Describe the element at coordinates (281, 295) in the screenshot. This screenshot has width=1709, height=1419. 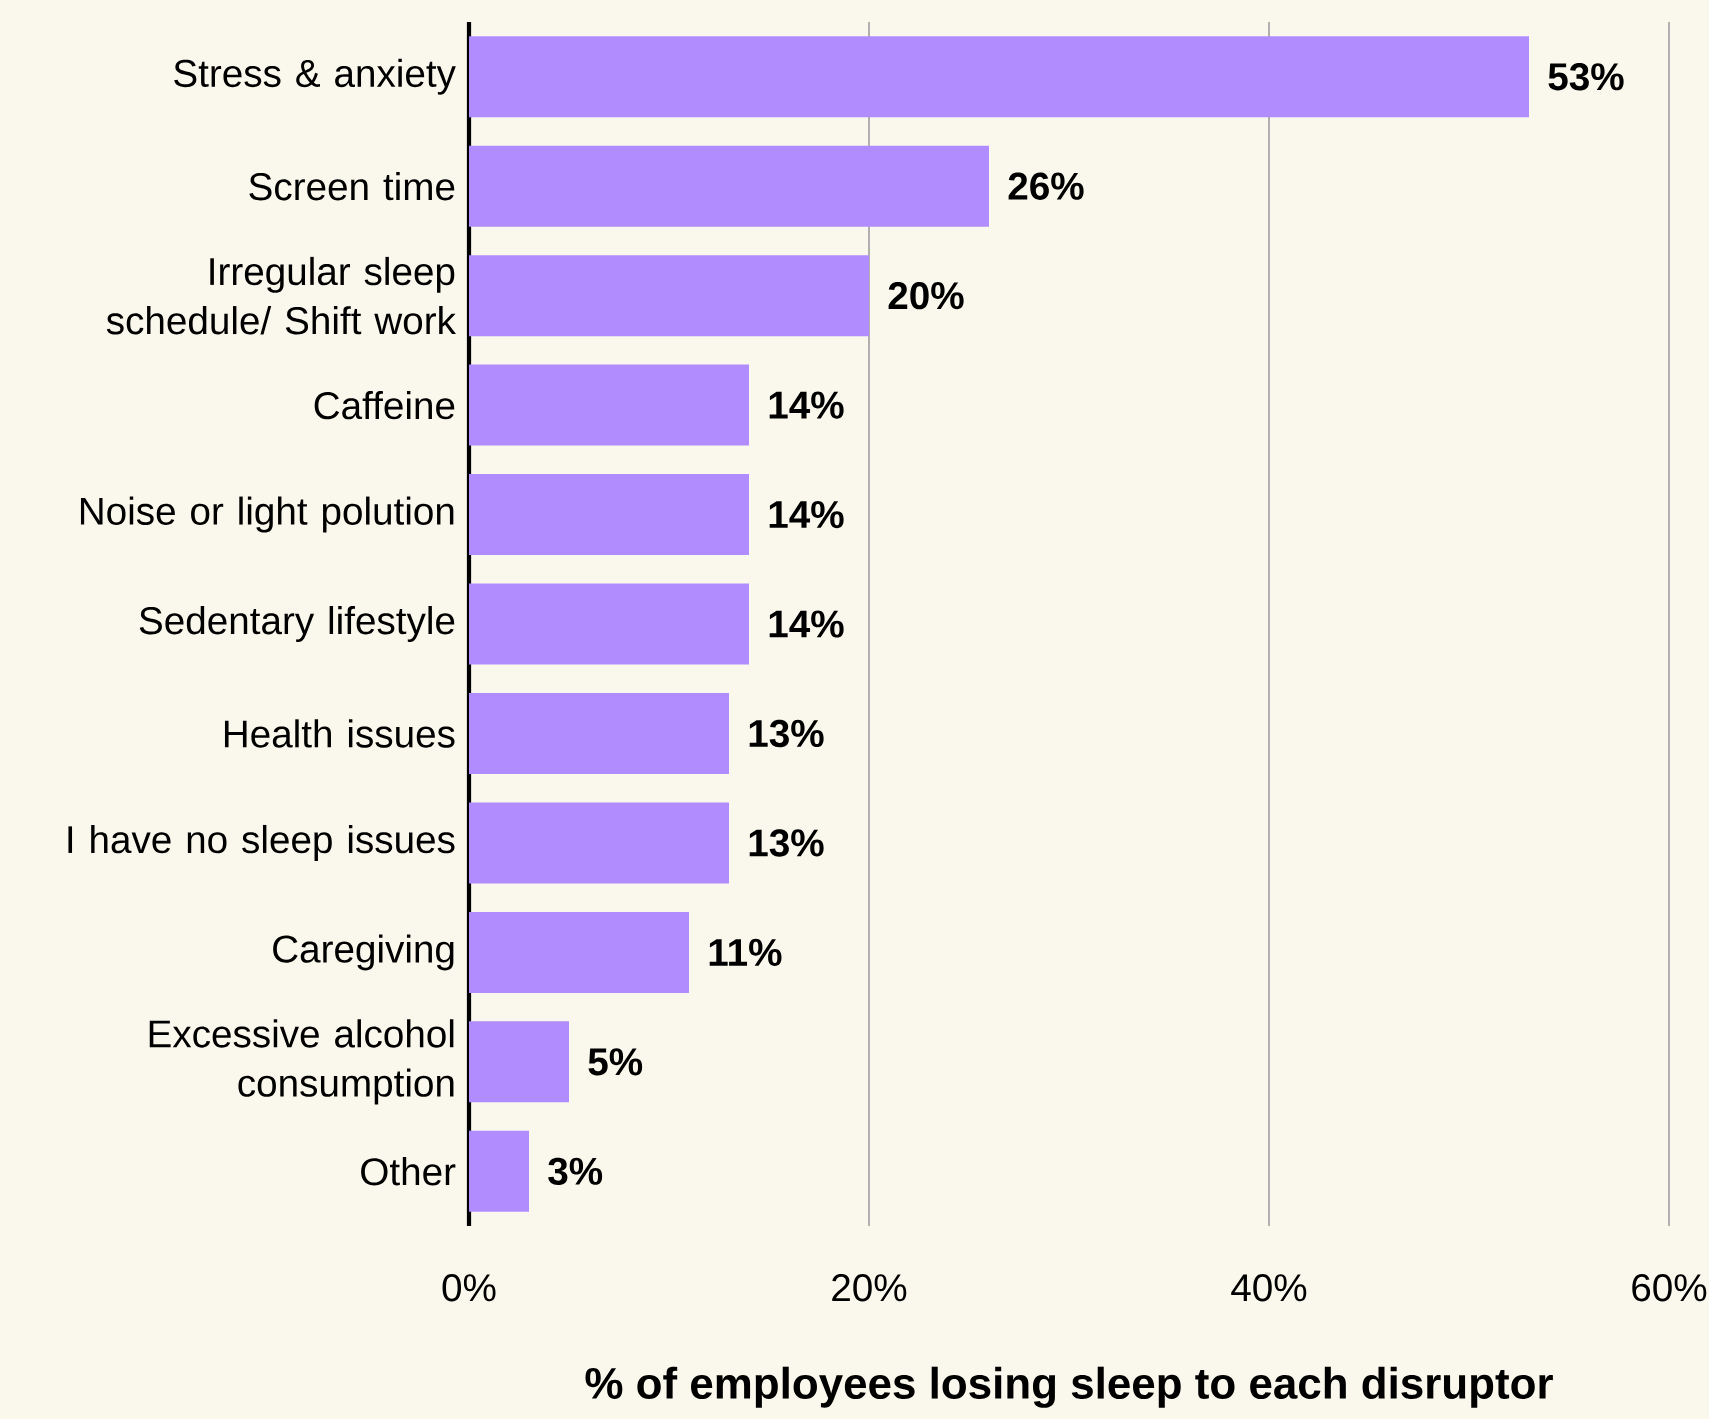
I see `y-tick-label: Irregular sleep schedule/ Shift work` at that location.